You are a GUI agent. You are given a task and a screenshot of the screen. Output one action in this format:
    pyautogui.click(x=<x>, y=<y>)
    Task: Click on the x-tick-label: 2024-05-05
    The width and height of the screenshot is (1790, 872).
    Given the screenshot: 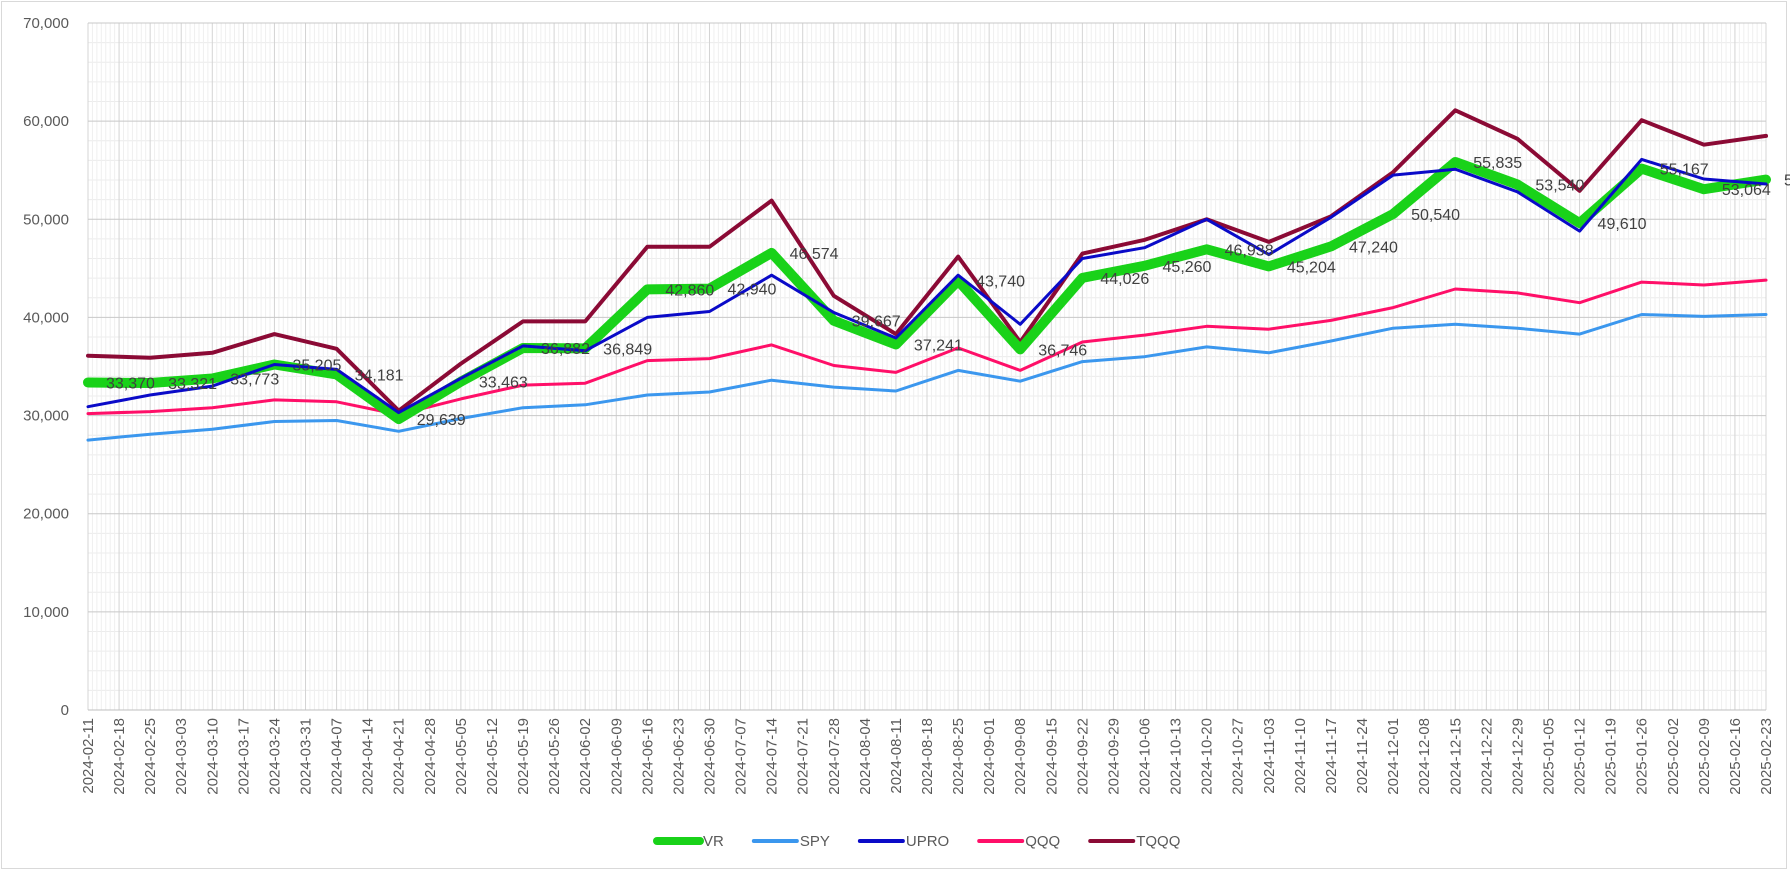 What is the action you would take?
    pyautogui.click(x=461, y=756)
    